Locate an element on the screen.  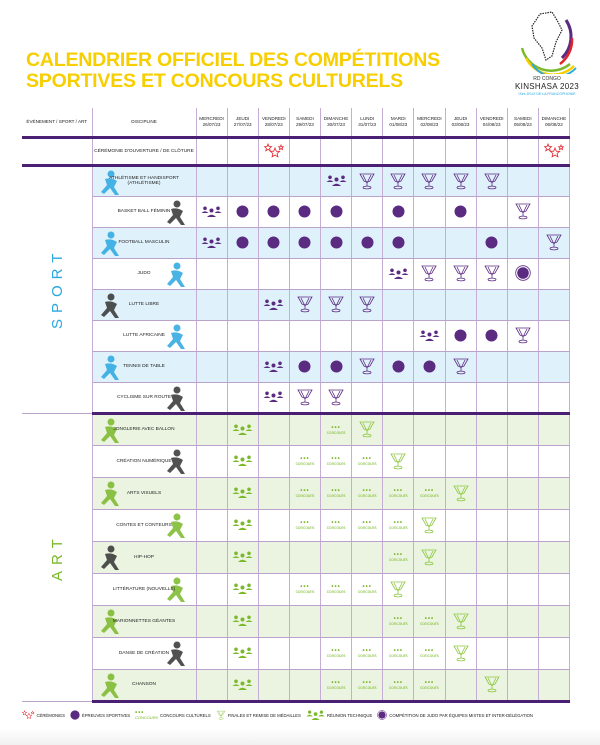
discipline-label: JUDO is located at coordinates (144, 274).